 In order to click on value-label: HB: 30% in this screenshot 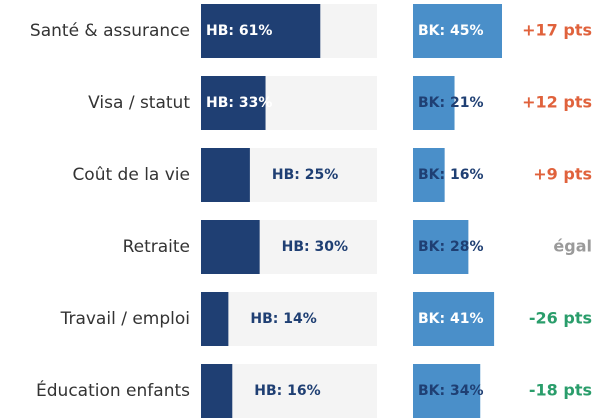, I will do `click(315, 247)`.